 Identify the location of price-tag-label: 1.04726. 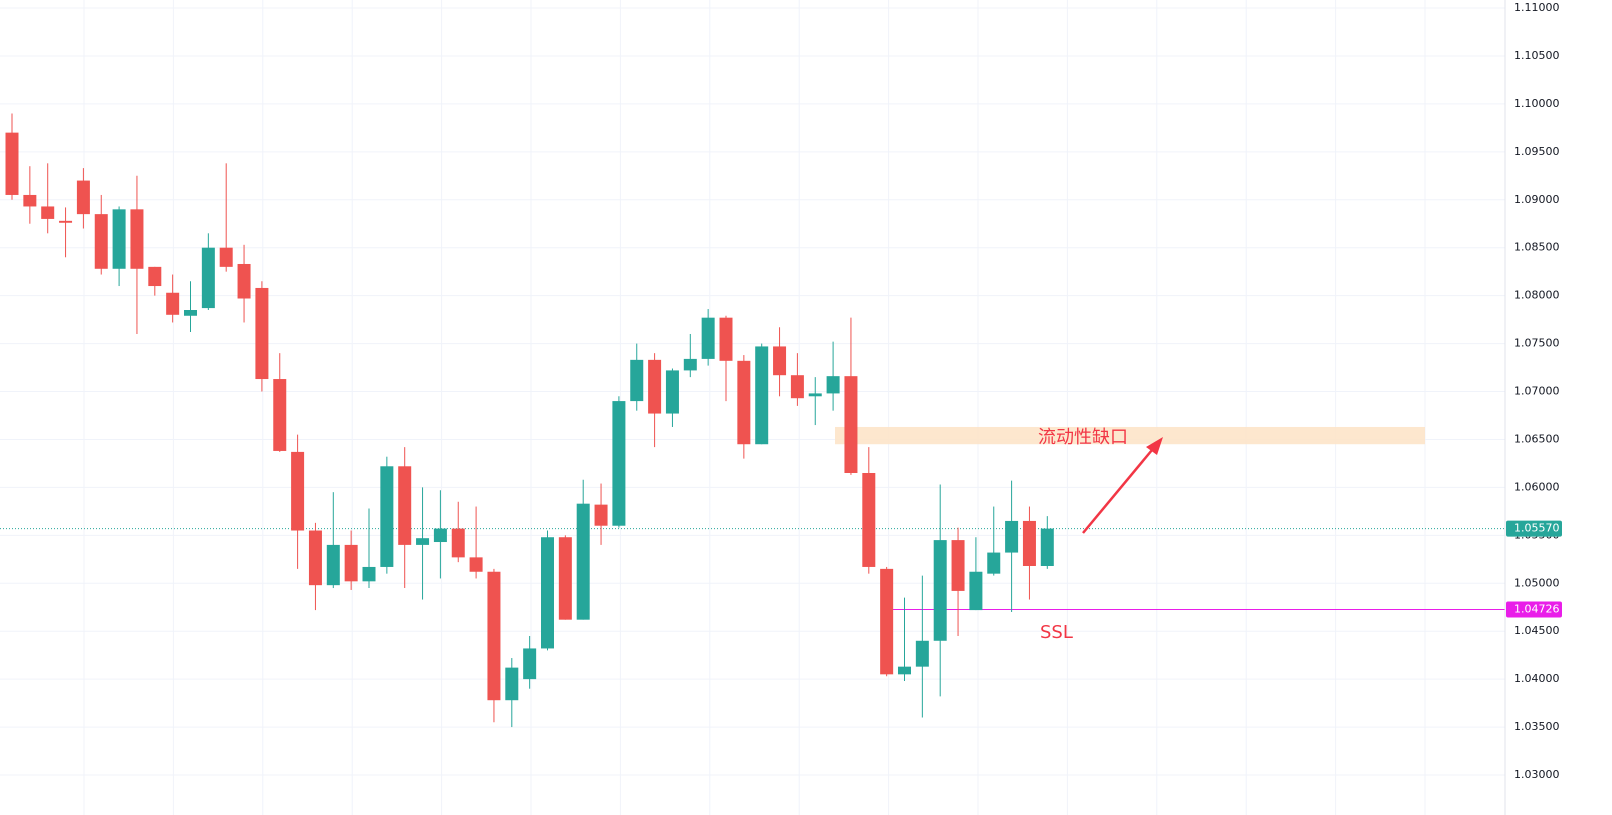
(1537, 609).